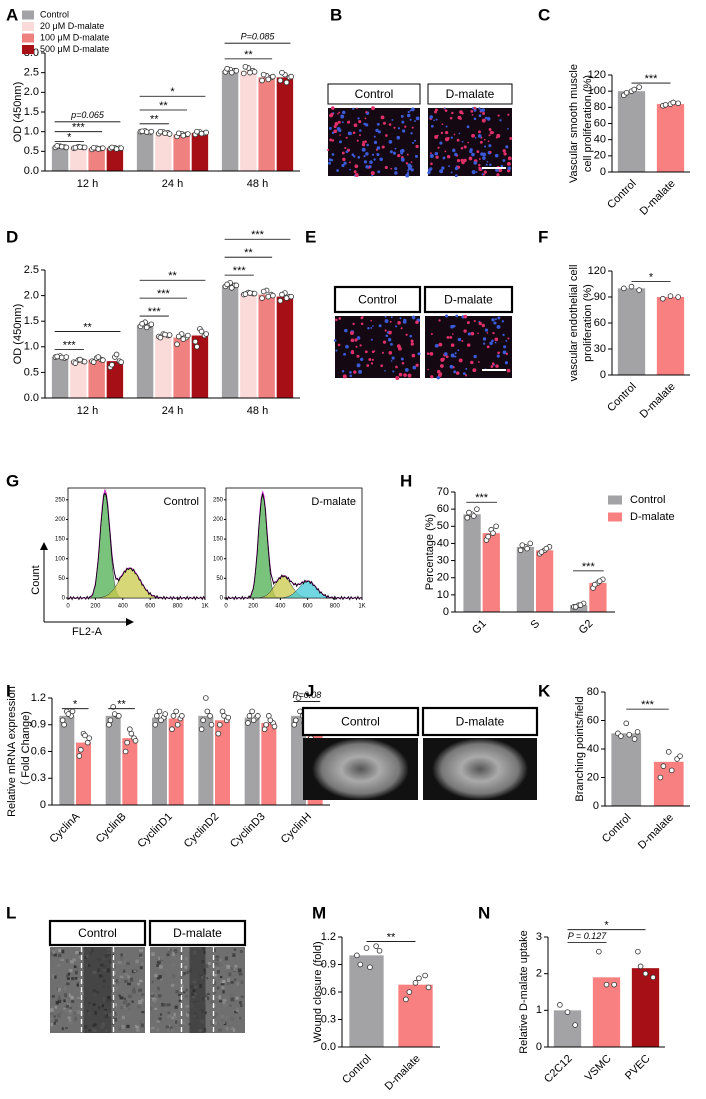 The image size is (706, 1099). Describe the element at coordinates (8, 690) in the screenshot. I see `panel-letter: I` at that location.